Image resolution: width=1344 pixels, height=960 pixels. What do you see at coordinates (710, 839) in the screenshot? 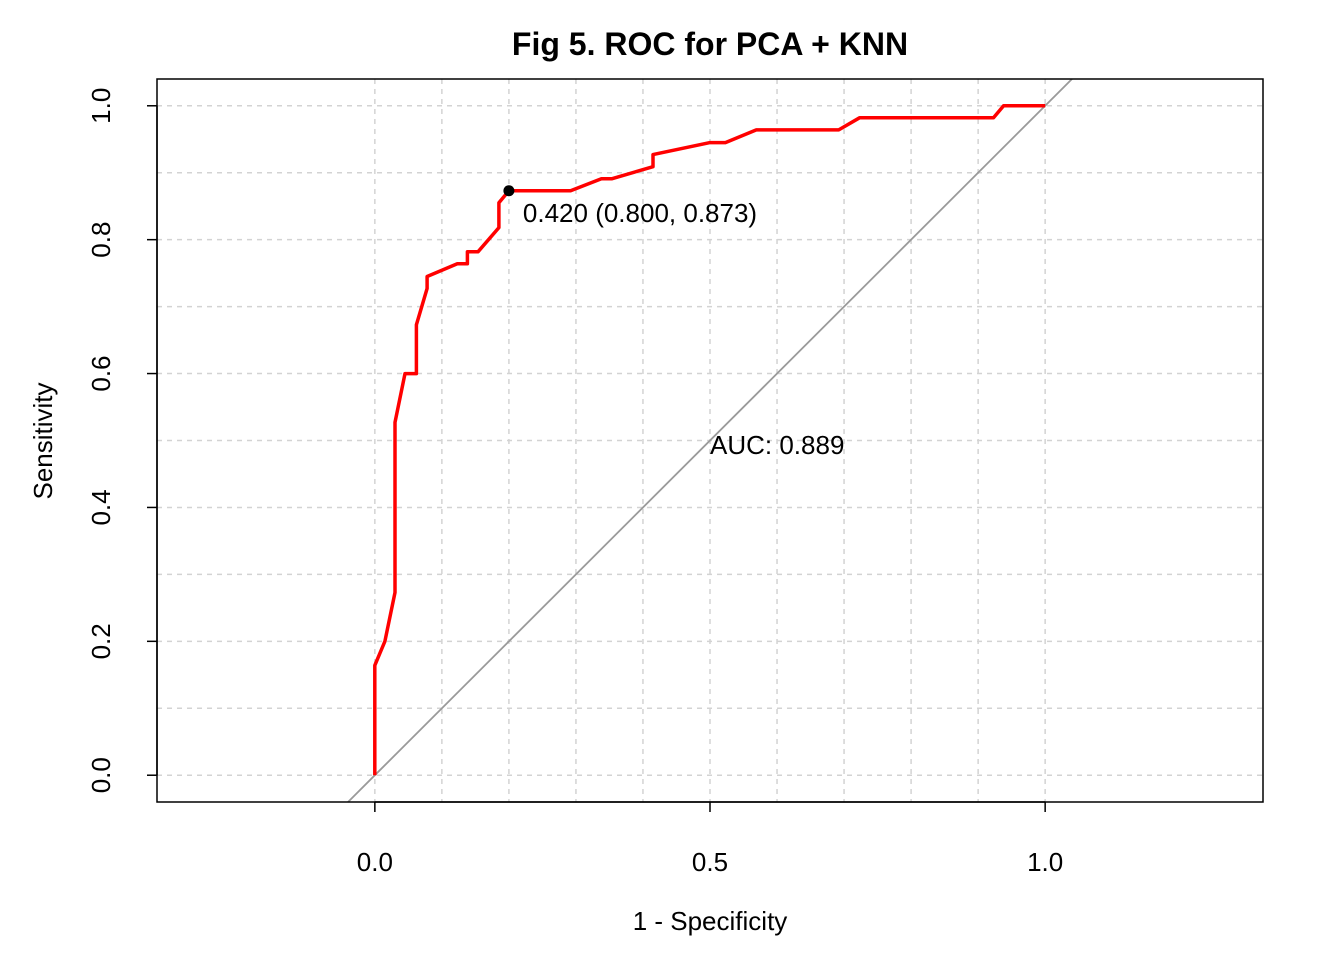
I see `x-axis: 0.0 0.5 1.0` at bounding box center [710, 839].